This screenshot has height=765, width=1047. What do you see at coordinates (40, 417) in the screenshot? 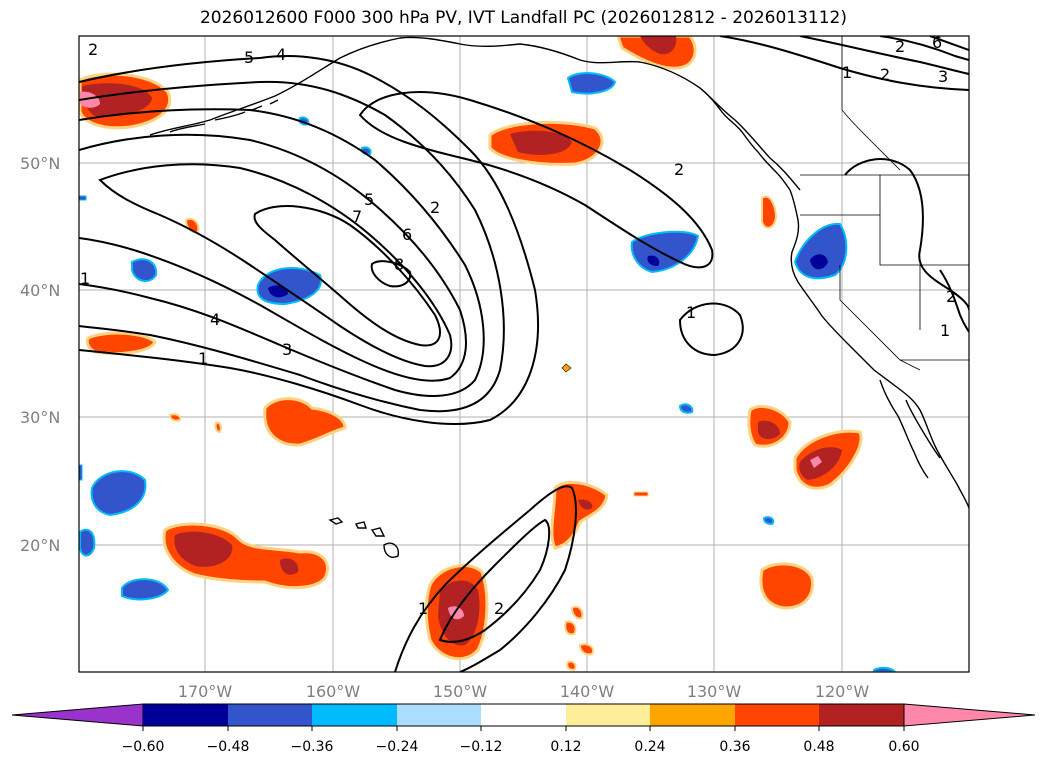
I see `lat-label: 30°N` at bounding box center [40, 417].